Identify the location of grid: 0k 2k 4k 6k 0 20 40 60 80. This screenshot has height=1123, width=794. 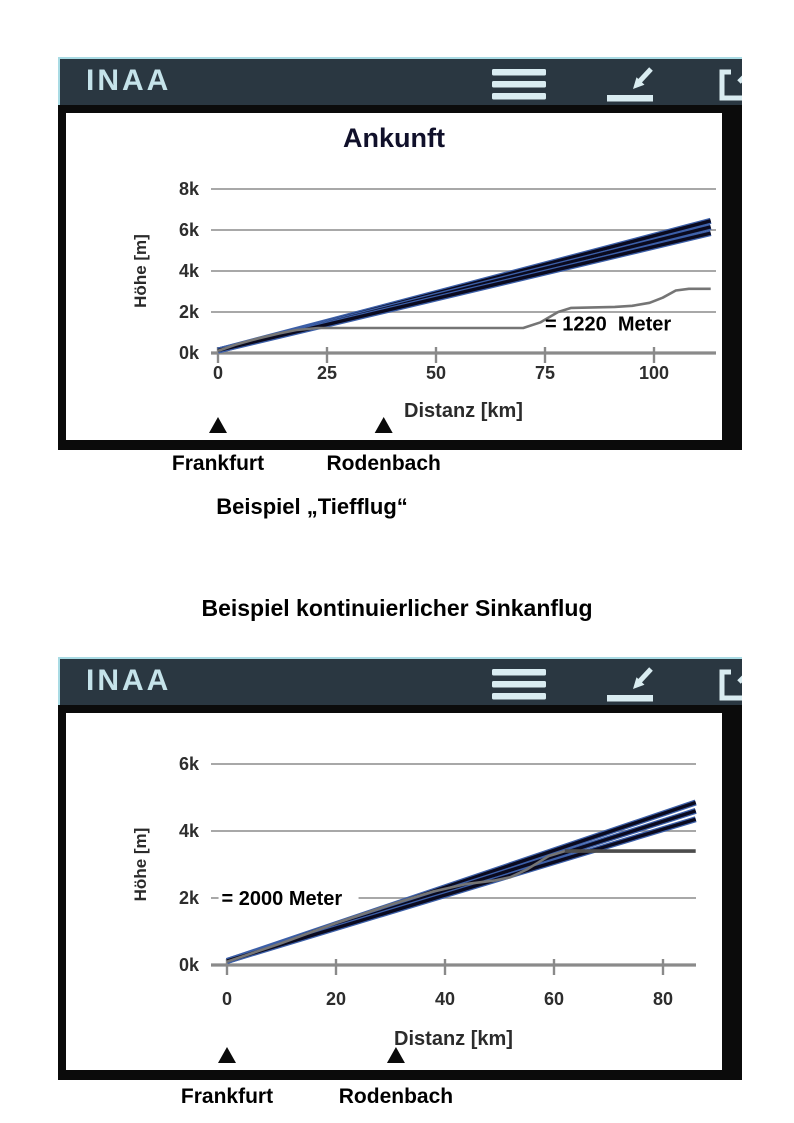
(437, 881).